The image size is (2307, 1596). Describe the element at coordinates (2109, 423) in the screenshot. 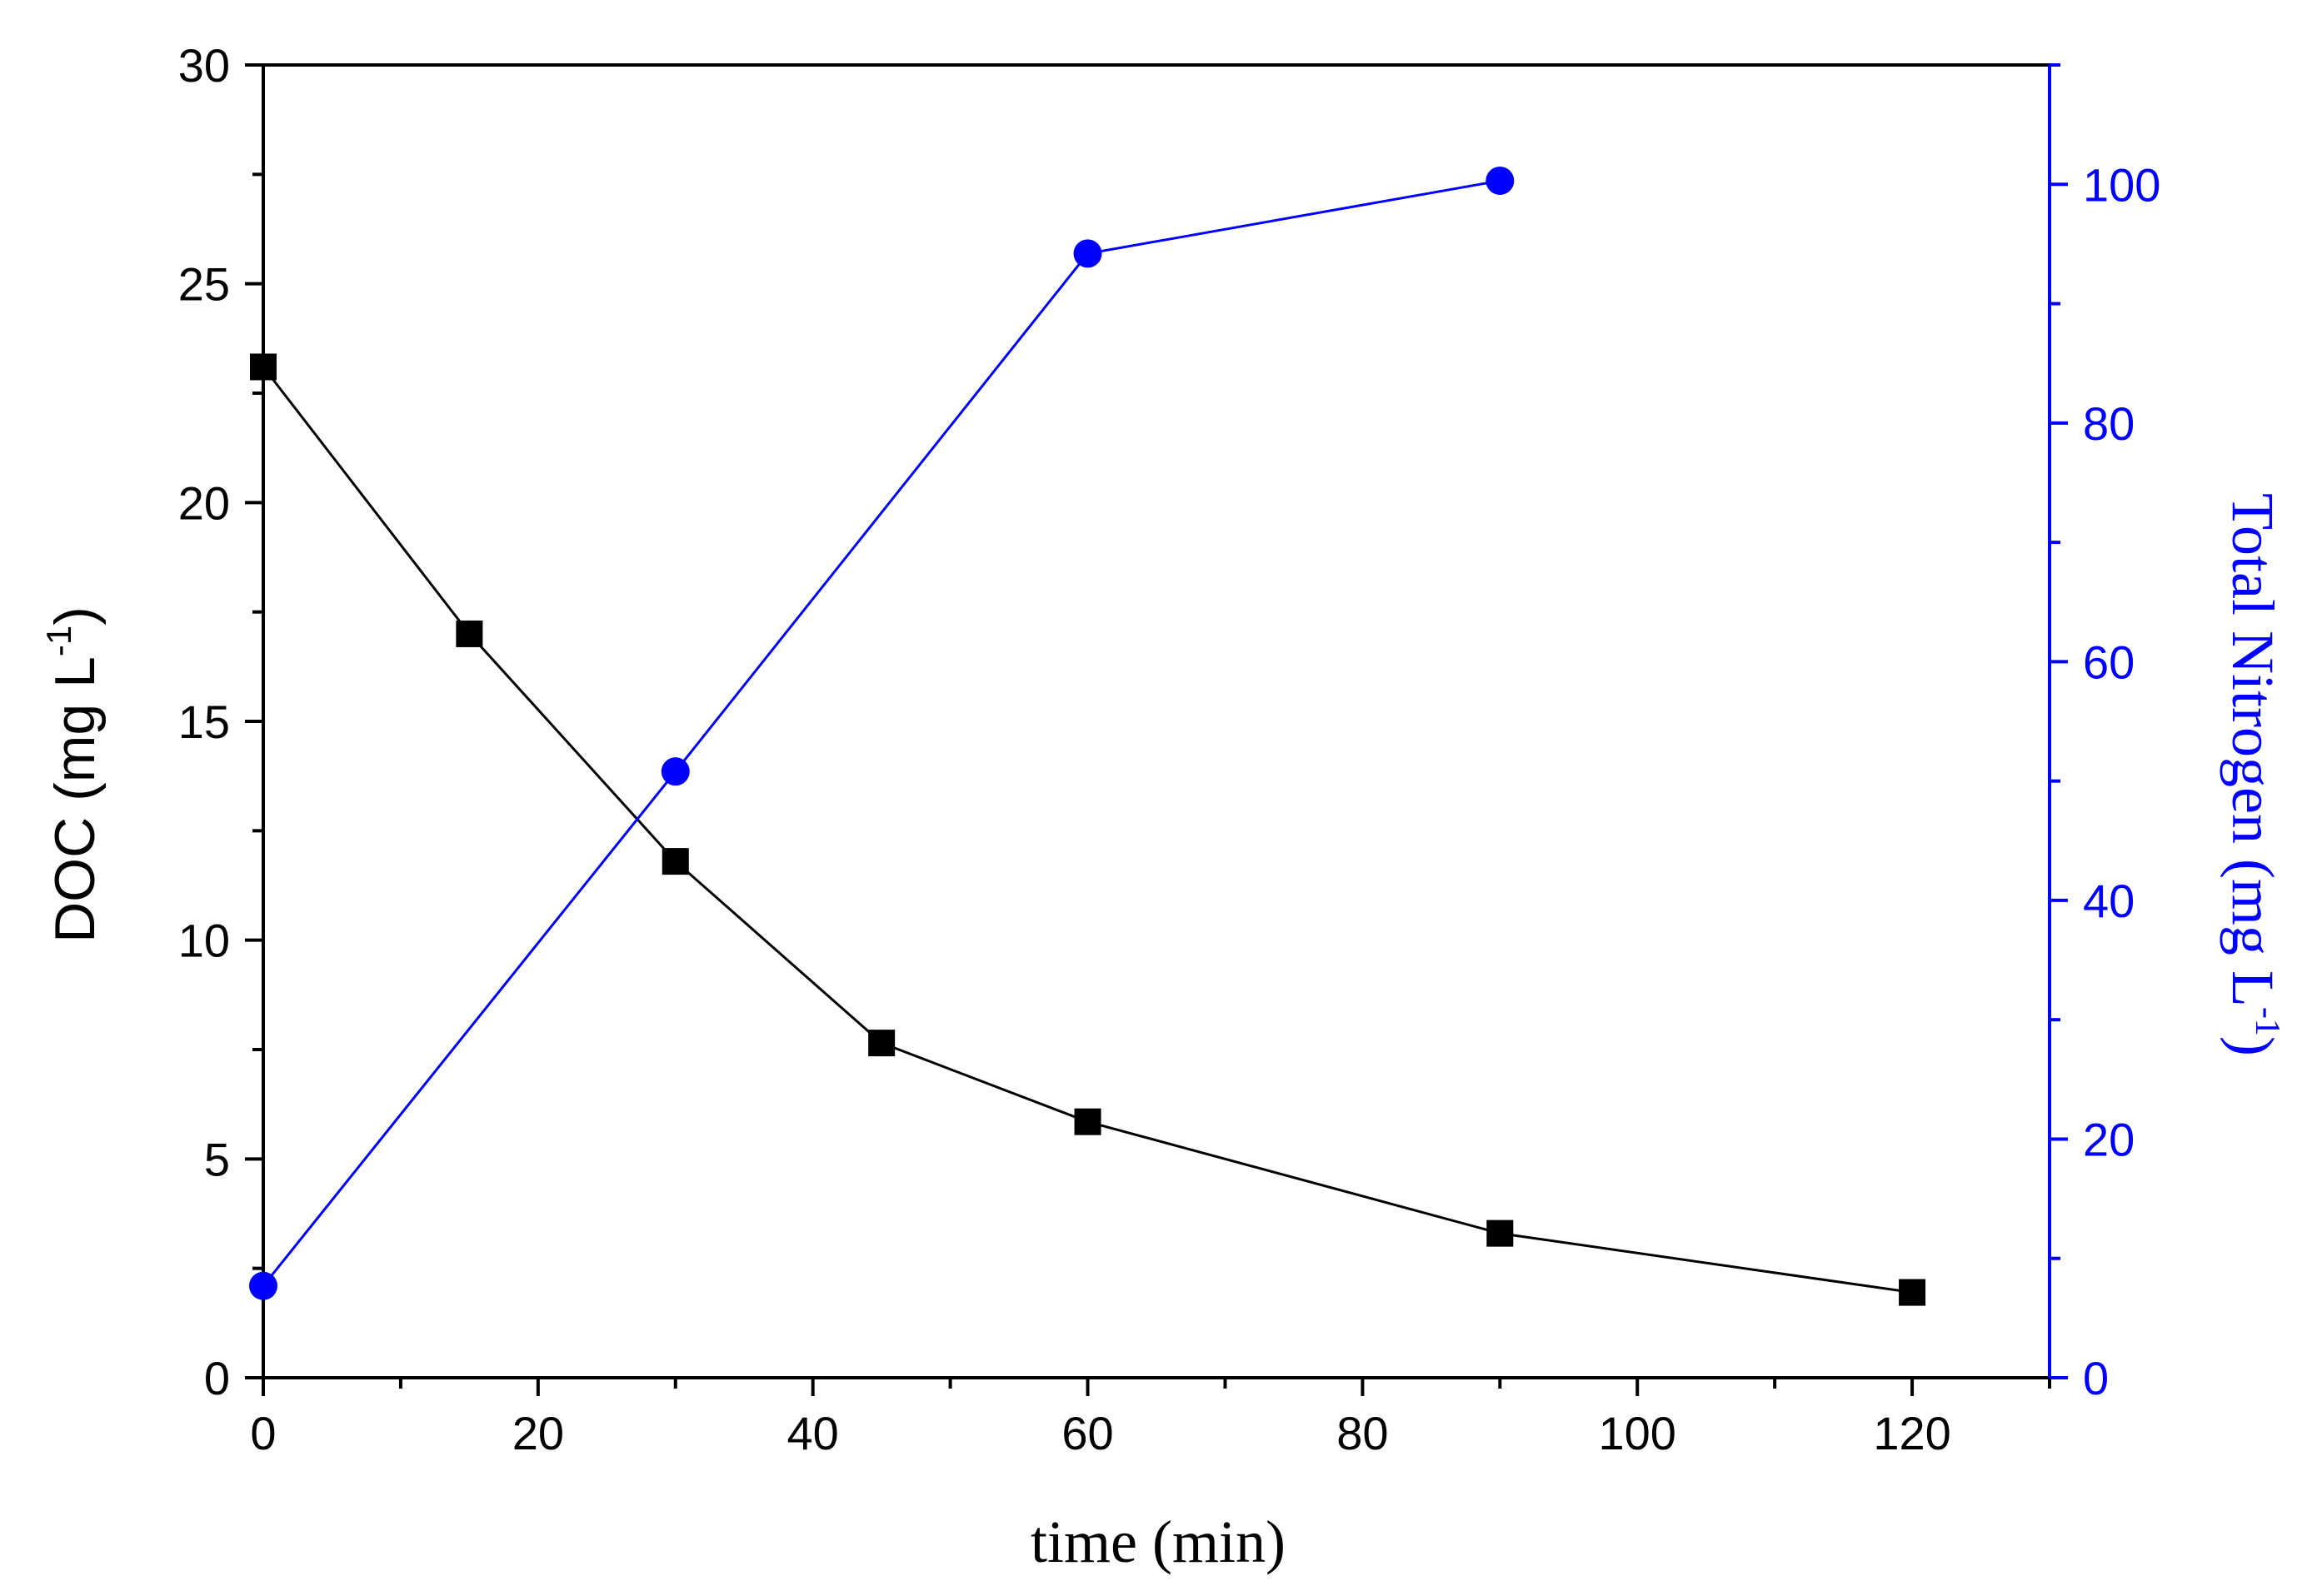

I see `y-right-tick-label: 80` at that location.